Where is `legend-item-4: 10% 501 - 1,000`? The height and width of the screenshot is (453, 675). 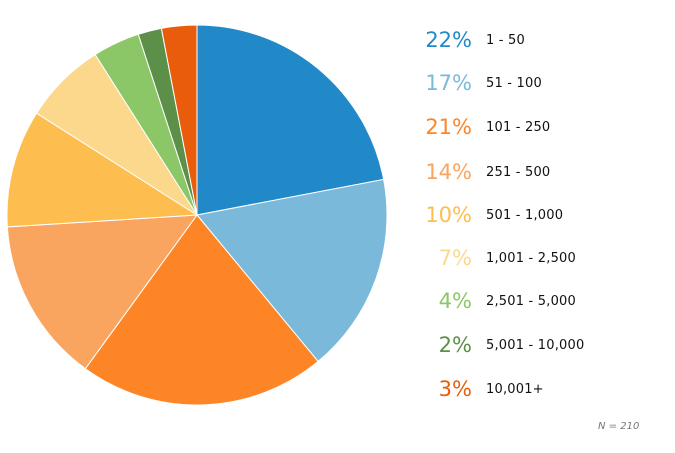 legend-item-4: 10% 501 - 1,000 is located at coordinates (486, 215).